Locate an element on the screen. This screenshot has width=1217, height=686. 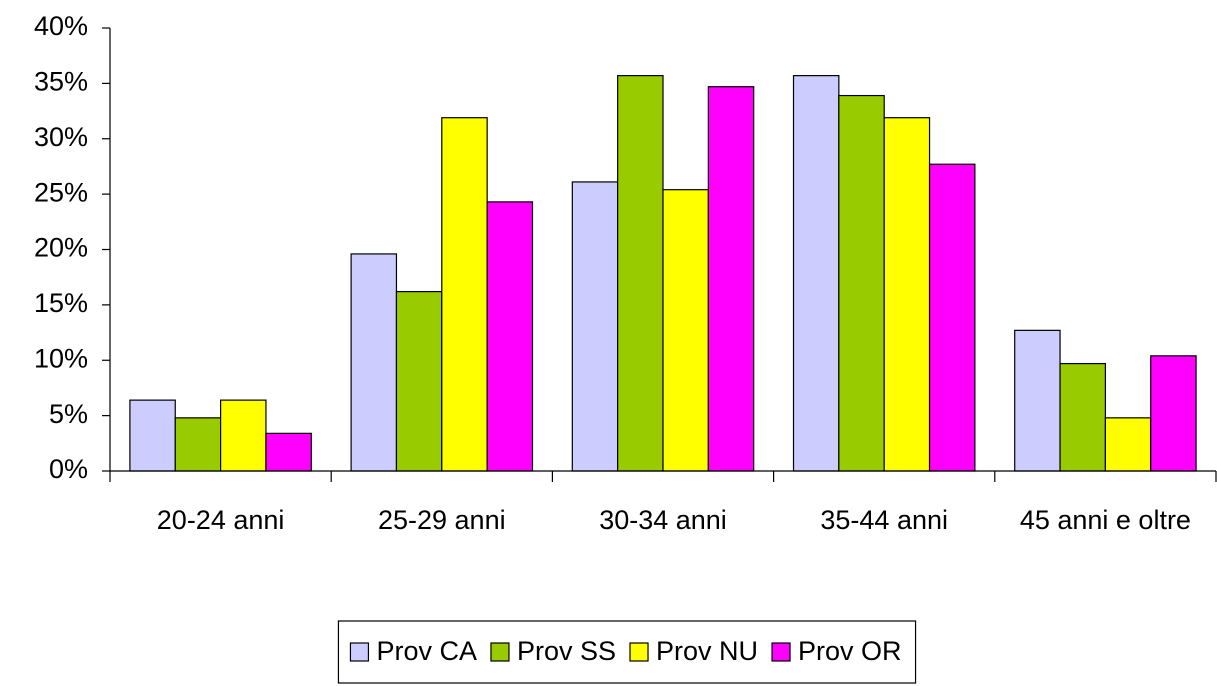
legend-box is located at coordinates (627, 652).